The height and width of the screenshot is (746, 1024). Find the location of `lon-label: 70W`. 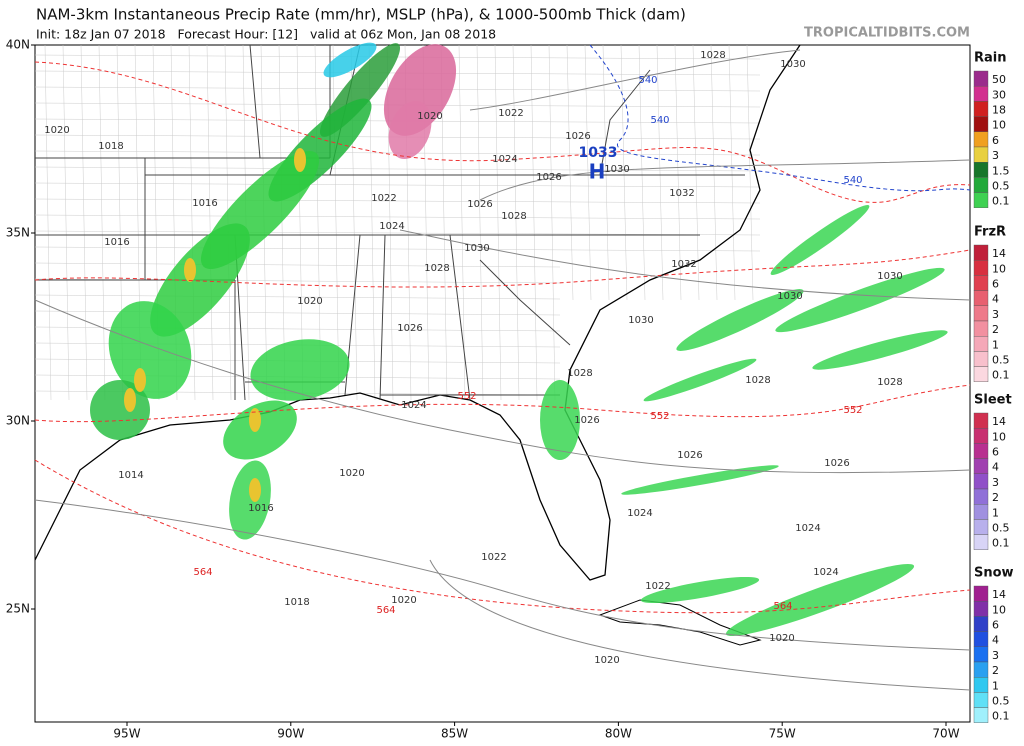

lon-label: 70W is located at coordinates (945, 734).